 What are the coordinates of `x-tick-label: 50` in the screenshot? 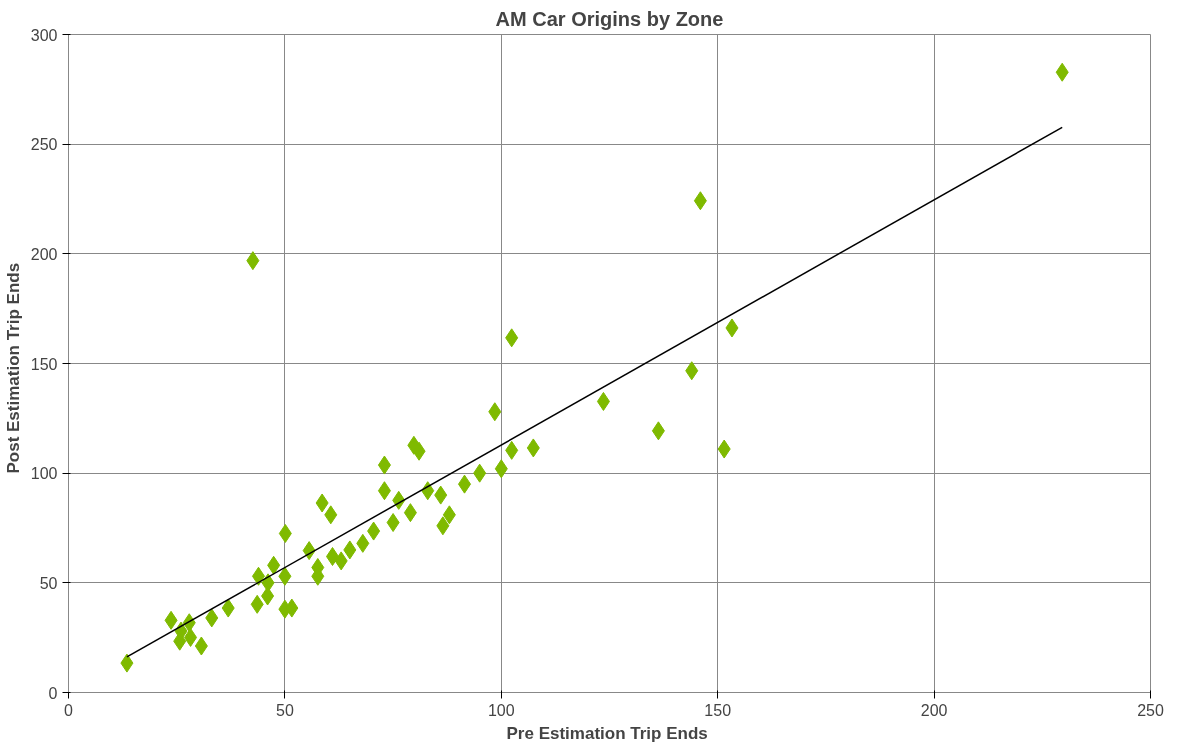 It's located at (285, 710).